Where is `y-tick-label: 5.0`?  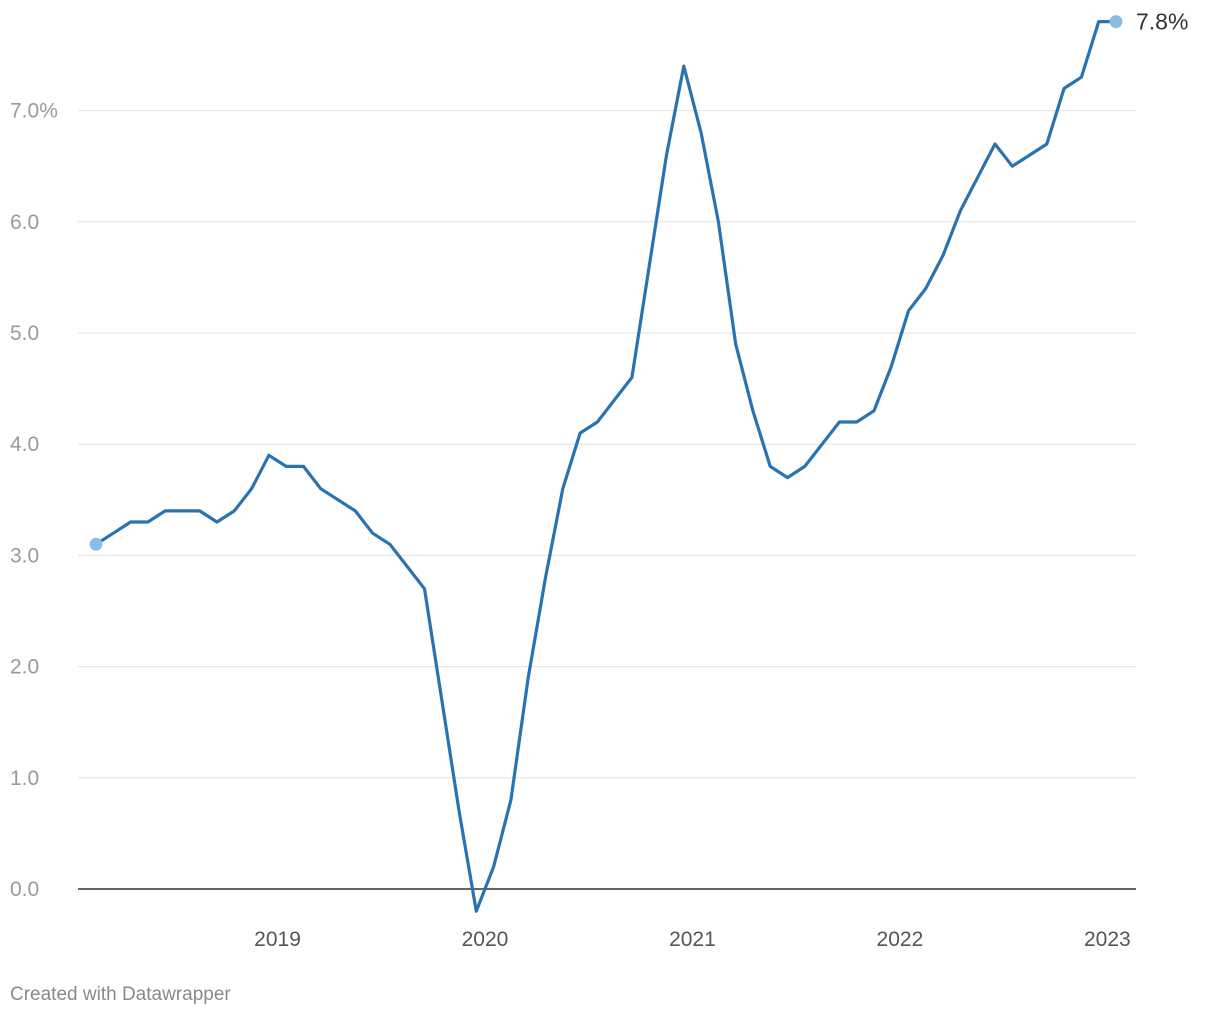
y-tick-label: 5.0 is located at coordinates (24, 333).